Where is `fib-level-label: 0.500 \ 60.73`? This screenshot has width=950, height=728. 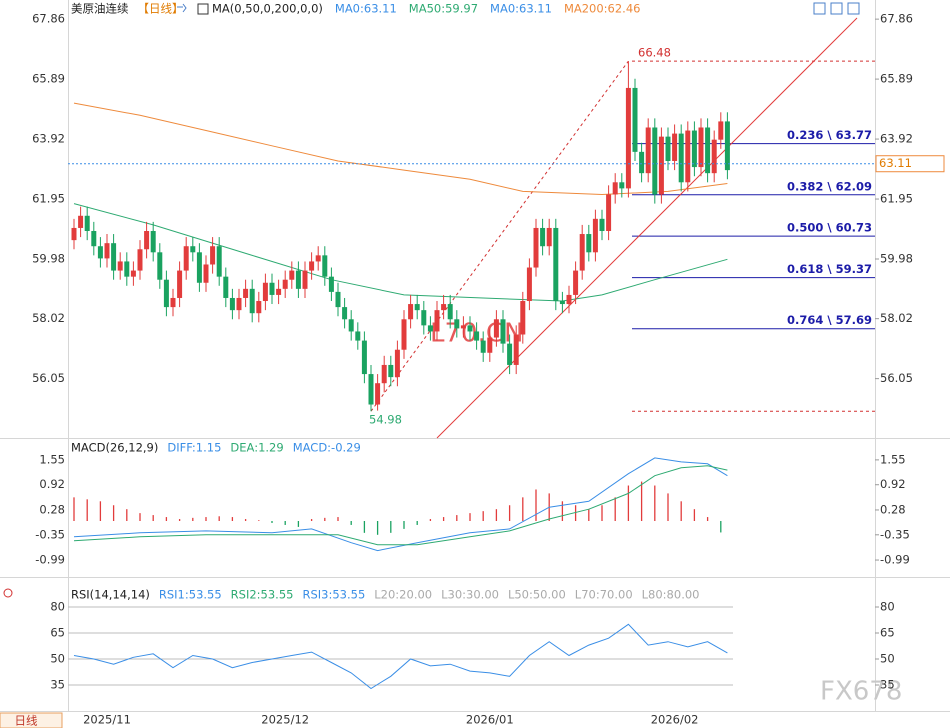
fib-level-label: 0.500 \ 60.73 is located at coordinates (829, 228).